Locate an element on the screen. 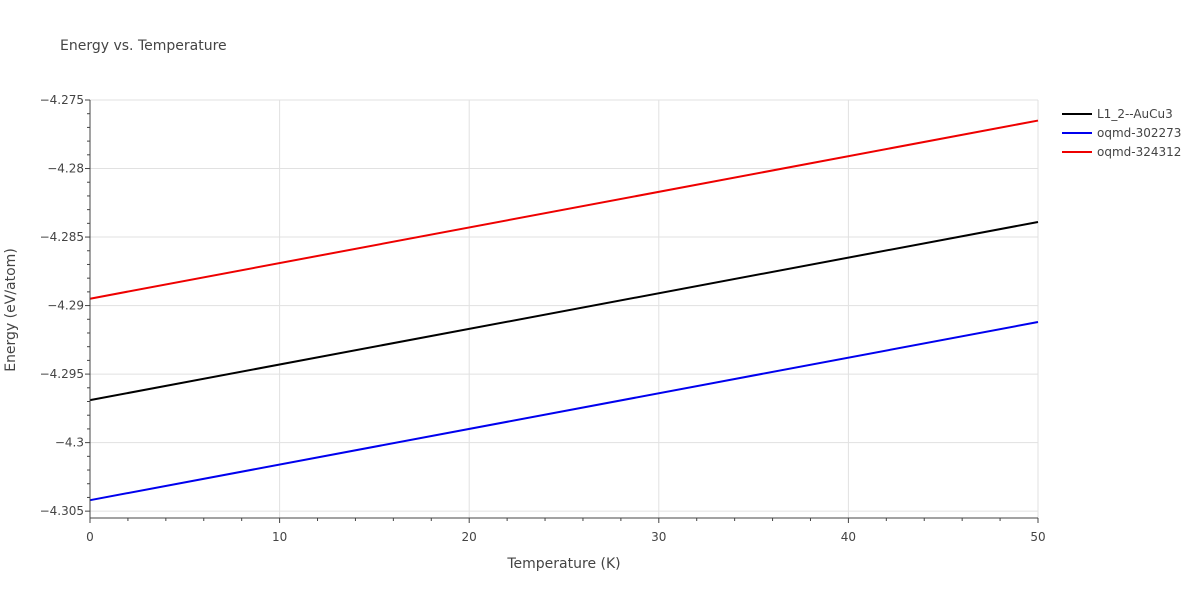 This screenshot has height=600, width=1200. y-tick-label: −4.285 is located at coordinates (62, 237).